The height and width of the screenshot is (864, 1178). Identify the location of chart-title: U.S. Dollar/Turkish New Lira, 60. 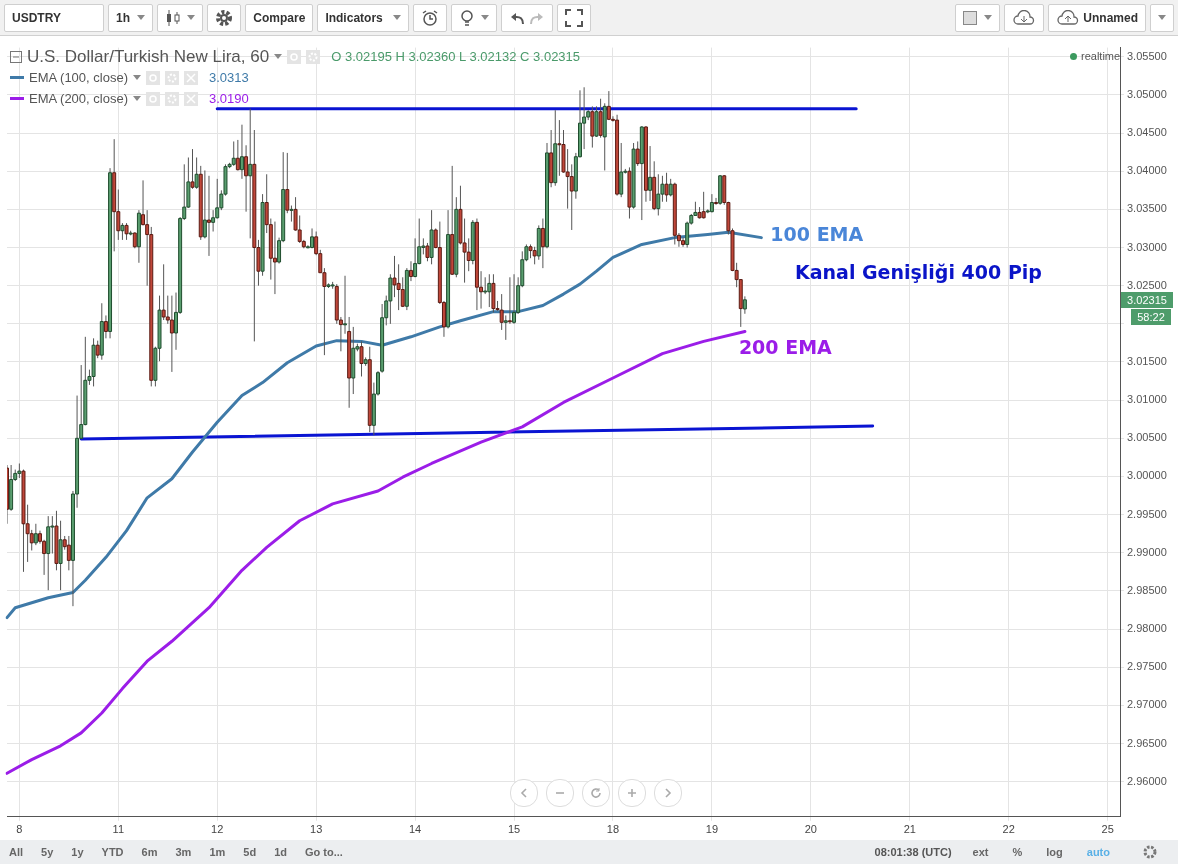
(148, 56).